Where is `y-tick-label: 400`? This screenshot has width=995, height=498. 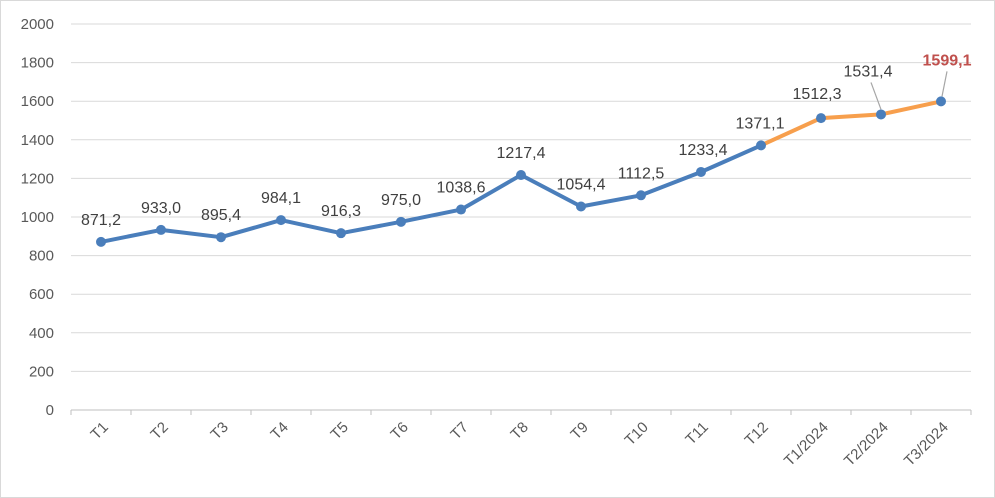 y-tick-label: 400 is located at coordinates (41, 333).